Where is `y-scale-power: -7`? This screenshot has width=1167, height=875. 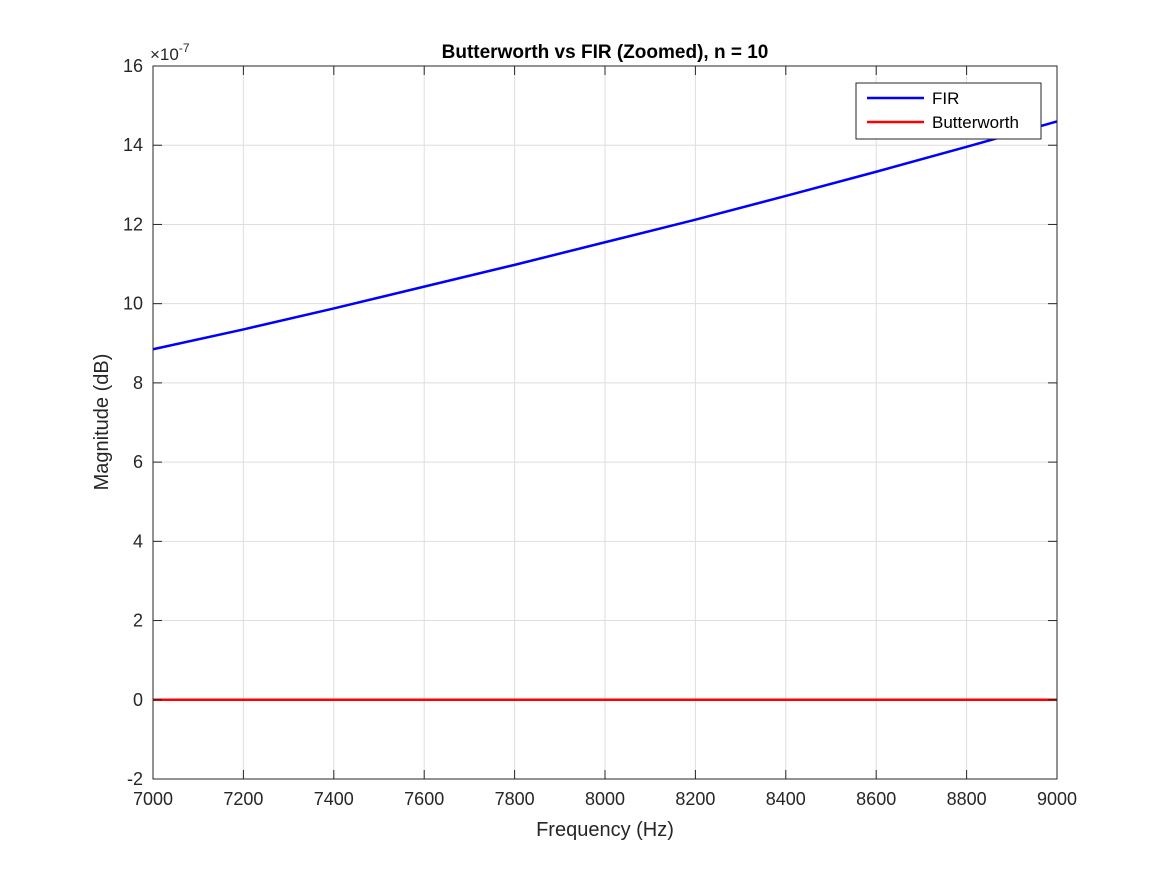 y-scale-power: -7 is located at coordinates (184, 48).